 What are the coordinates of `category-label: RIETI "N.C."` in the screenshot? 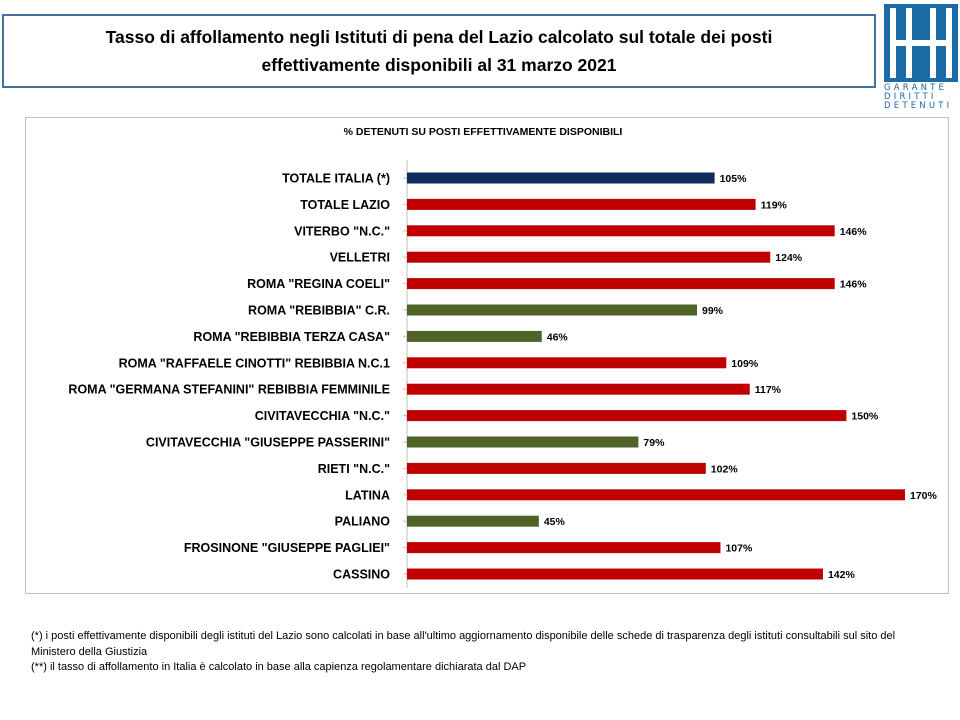 It's located at (354, 469).